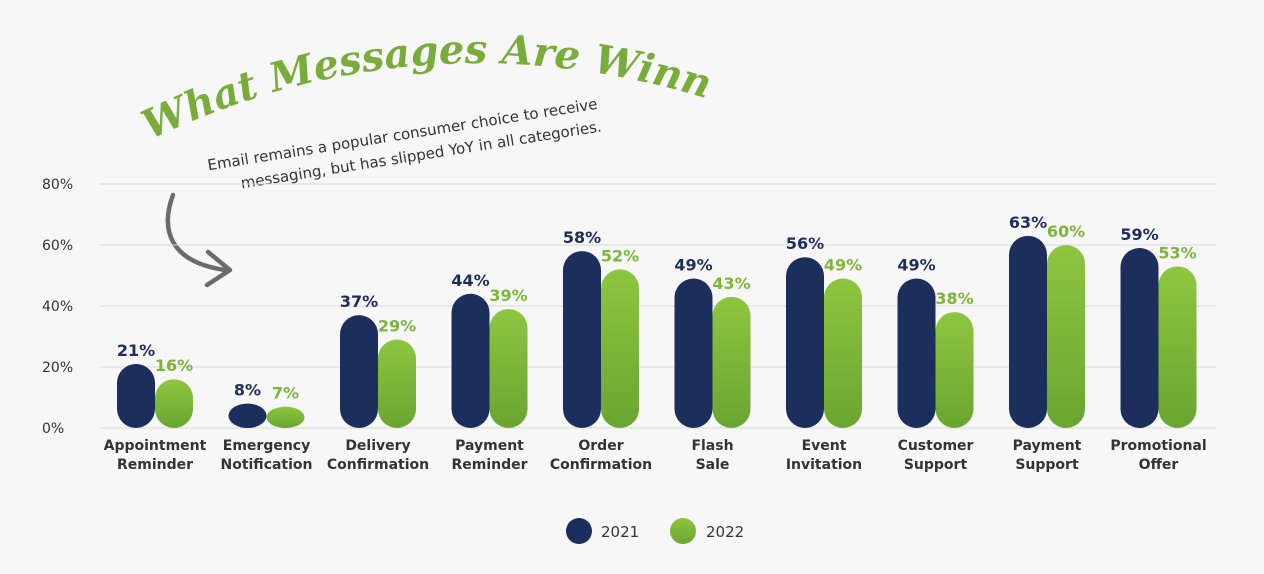 The image size is (1264, 574). I want to click on data-label-2021: 56%, so click(805, 243).